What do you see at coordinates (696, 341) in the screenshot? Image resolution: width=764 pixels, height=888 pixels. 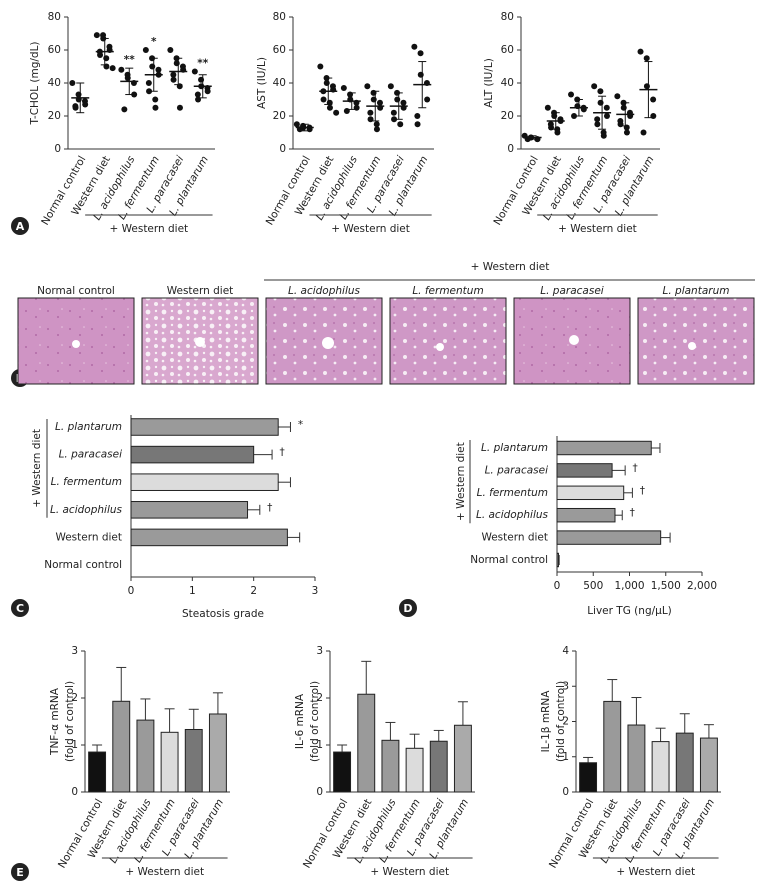 I see `histology-image` at bounding box center [696, 341].